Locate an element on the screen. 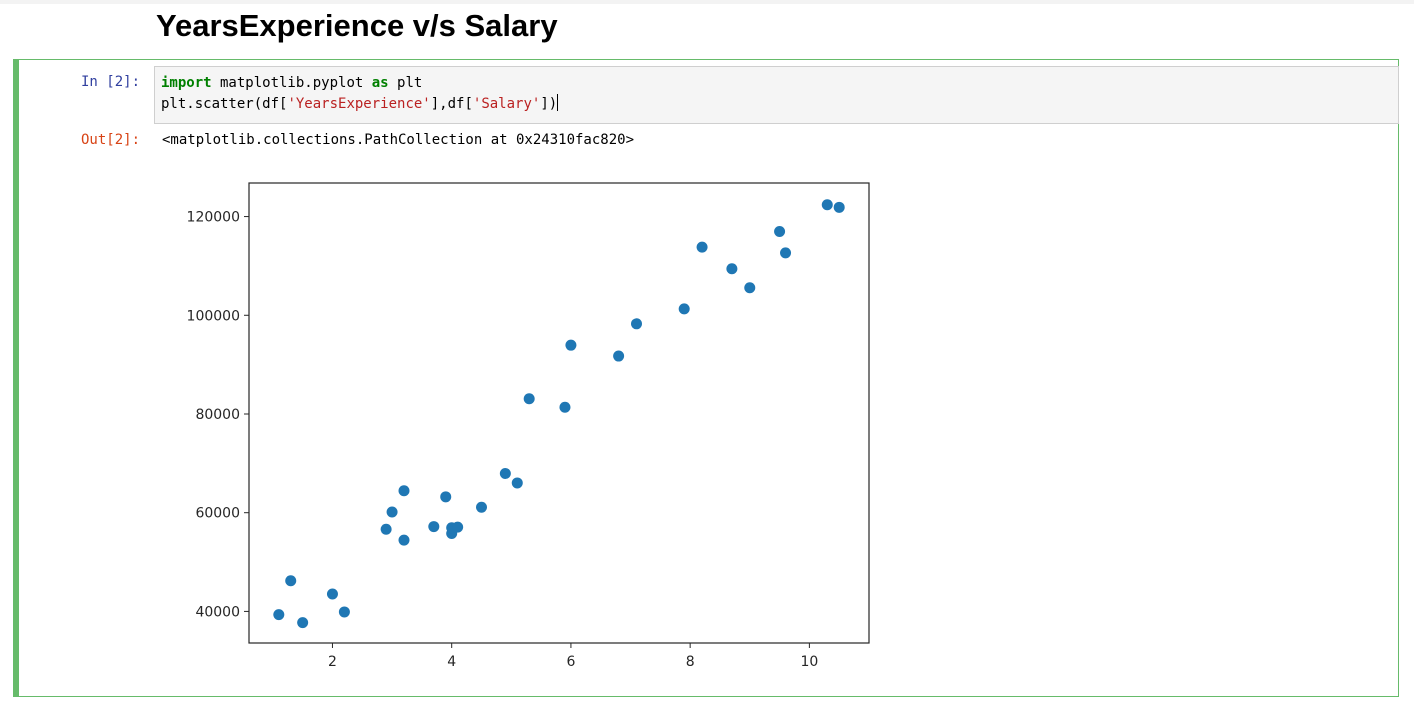  y-tick-label: 80000 is located at coordinates (217, 415).